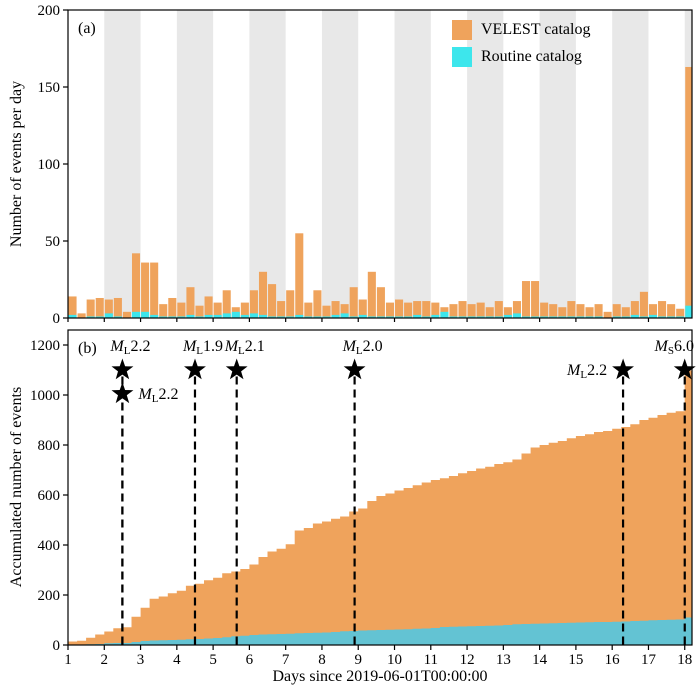 The image size is (700, 695). I want to click on panel-label-a: (a), so click(87, 28).